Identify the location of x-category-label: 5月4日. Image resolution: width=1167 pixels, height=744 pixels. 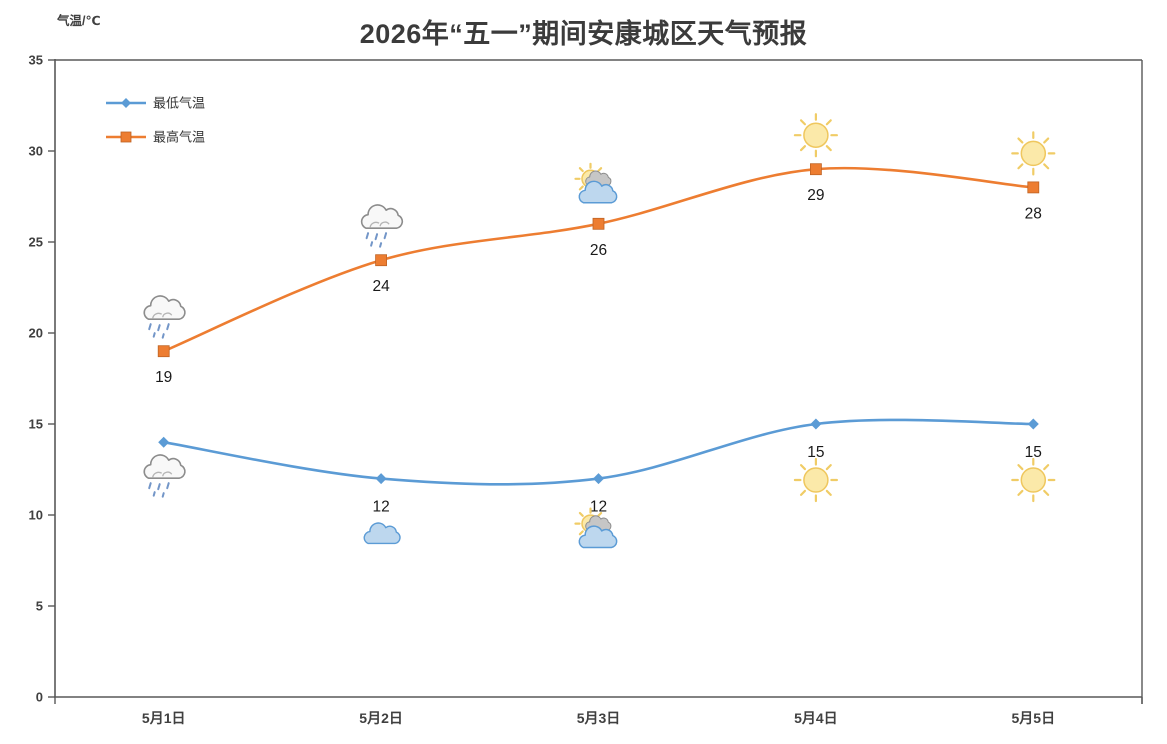
(816, 718).